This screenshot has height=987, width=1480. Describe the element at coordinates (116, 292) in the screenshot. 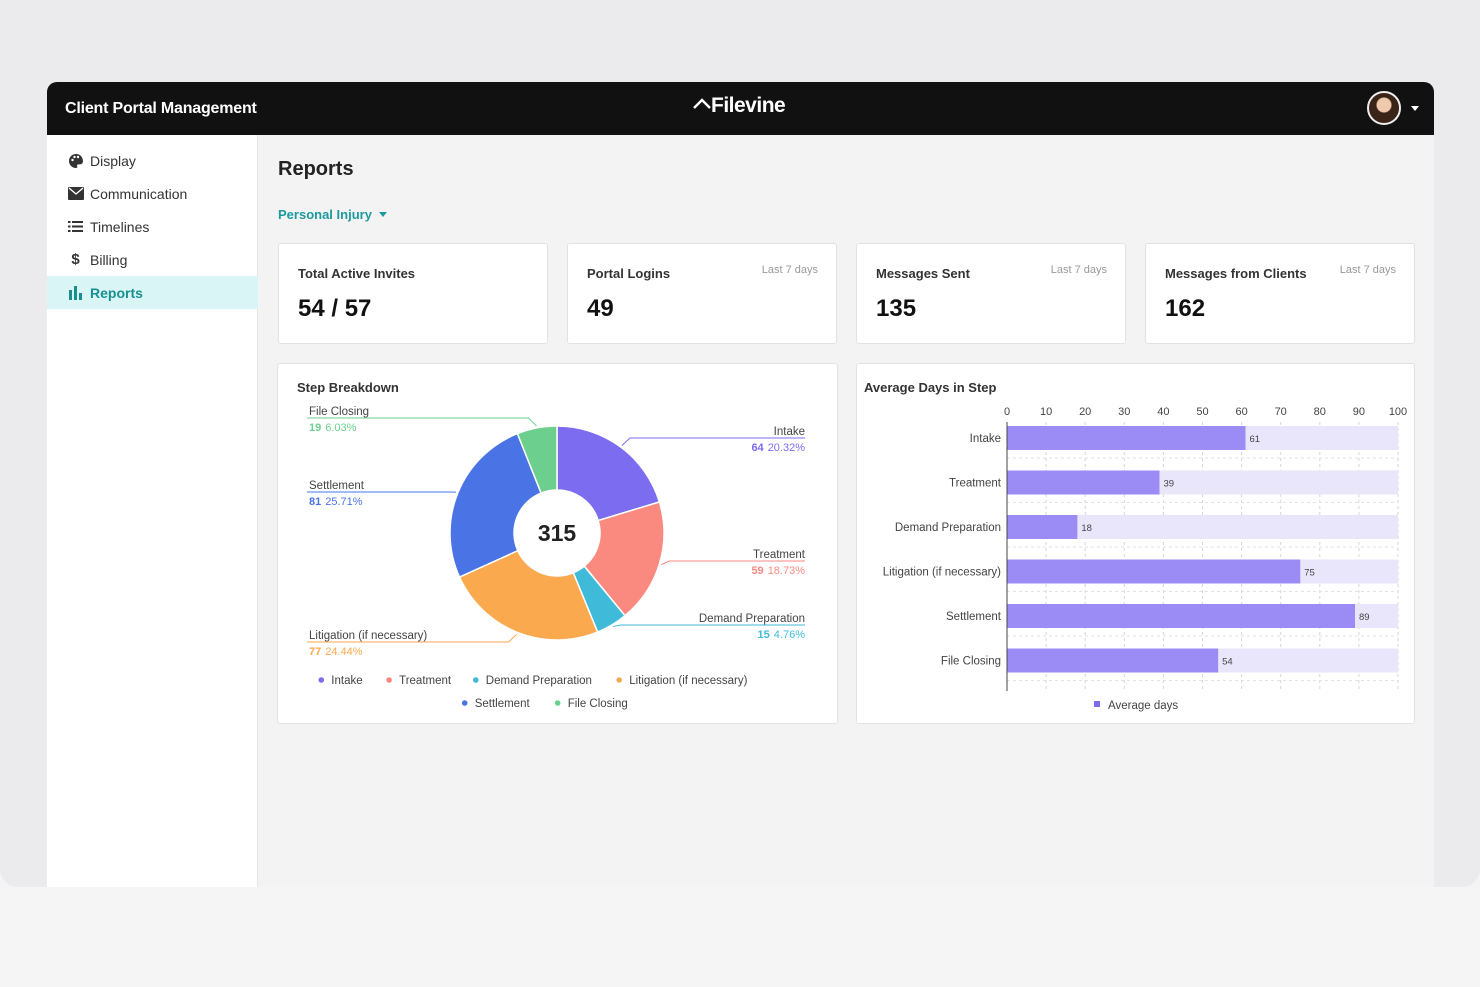

I see `sidebar-item-label: Reports` at that location.